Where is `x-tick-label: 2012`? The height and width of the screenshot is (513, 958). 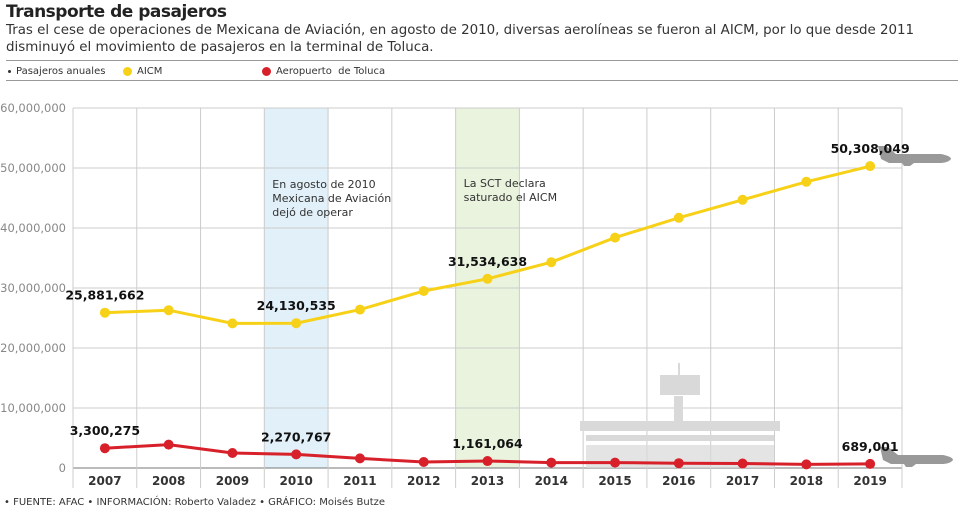
x-tick-label: 2012 is located at coordinates (423, 481).